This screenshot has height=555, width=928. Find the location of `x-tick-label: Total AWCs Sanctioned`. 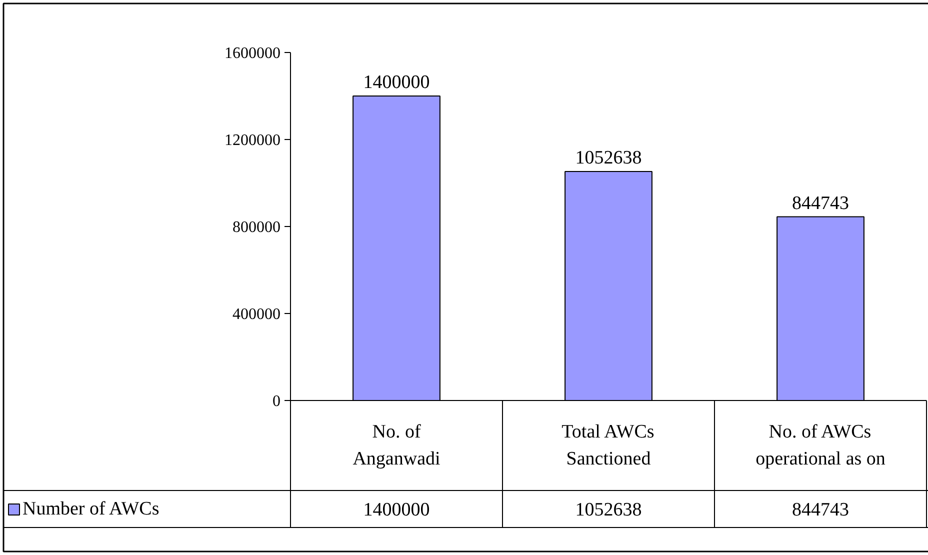

x-tick-label: Total AWCs Sanctioned is located at coordinates (608, 446).